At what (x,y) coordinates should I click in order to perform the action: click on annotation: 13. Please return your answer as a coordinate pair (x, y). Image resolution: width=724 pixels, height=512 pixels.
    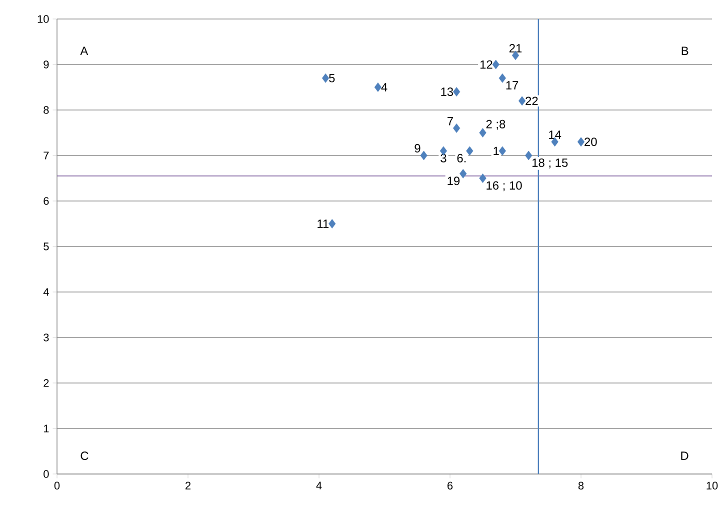
    Looking at the image, I should click on (447, 92).